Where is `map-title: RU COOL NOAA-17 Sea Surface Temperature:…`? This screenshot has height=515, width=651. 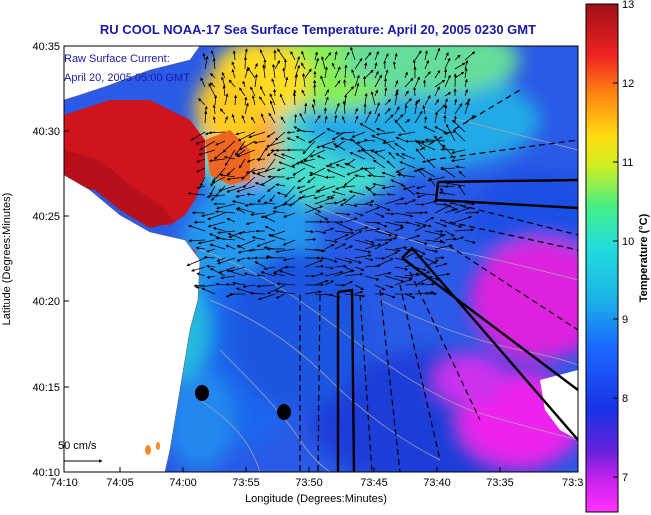 map-title: RU COOL NOAA-17 Sea Surface Temperature:… is located at coordinates (318, 29).